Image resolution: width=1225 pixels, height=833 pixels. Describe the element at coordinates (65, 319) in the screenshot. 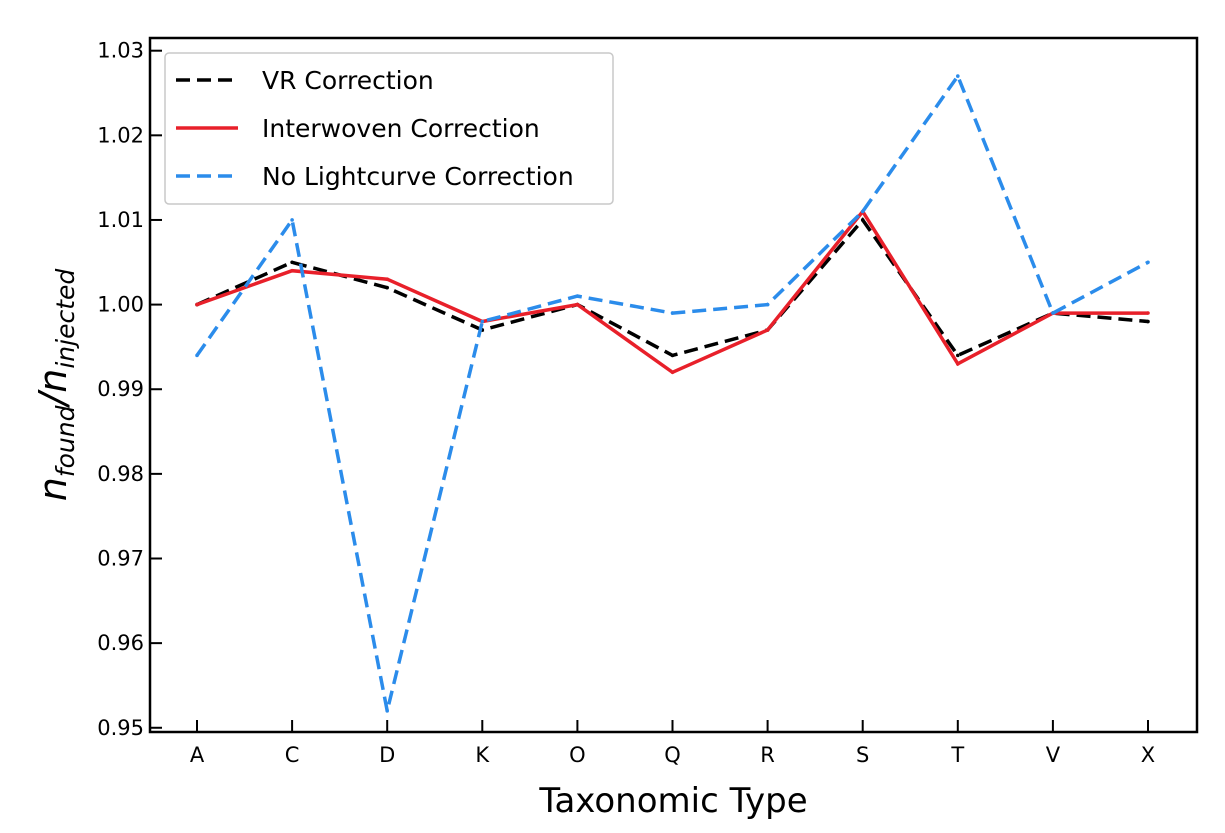

I see `y-label-sub2: injected` at that location.